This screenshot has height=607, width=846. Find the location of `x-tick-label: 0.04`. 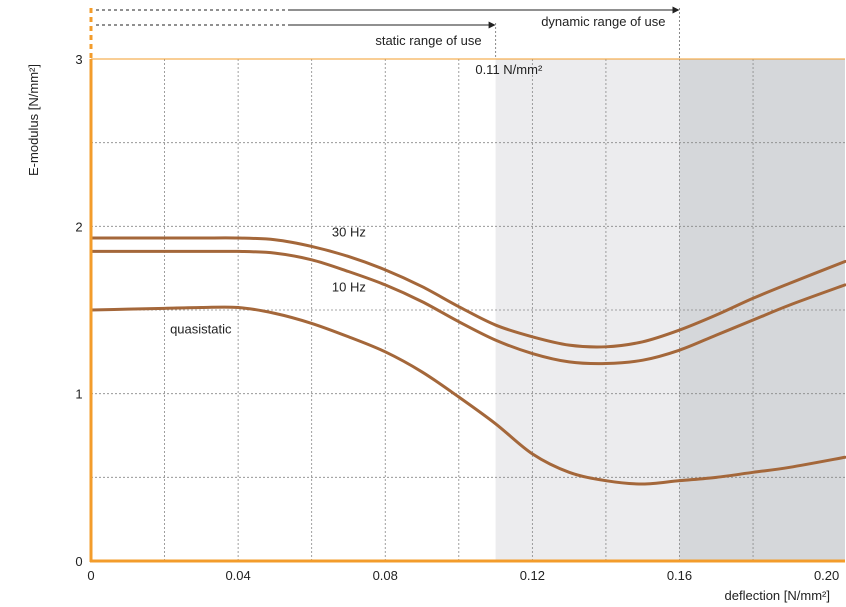

x-tick-label: 0.04 is located at coordinates (237, 575).